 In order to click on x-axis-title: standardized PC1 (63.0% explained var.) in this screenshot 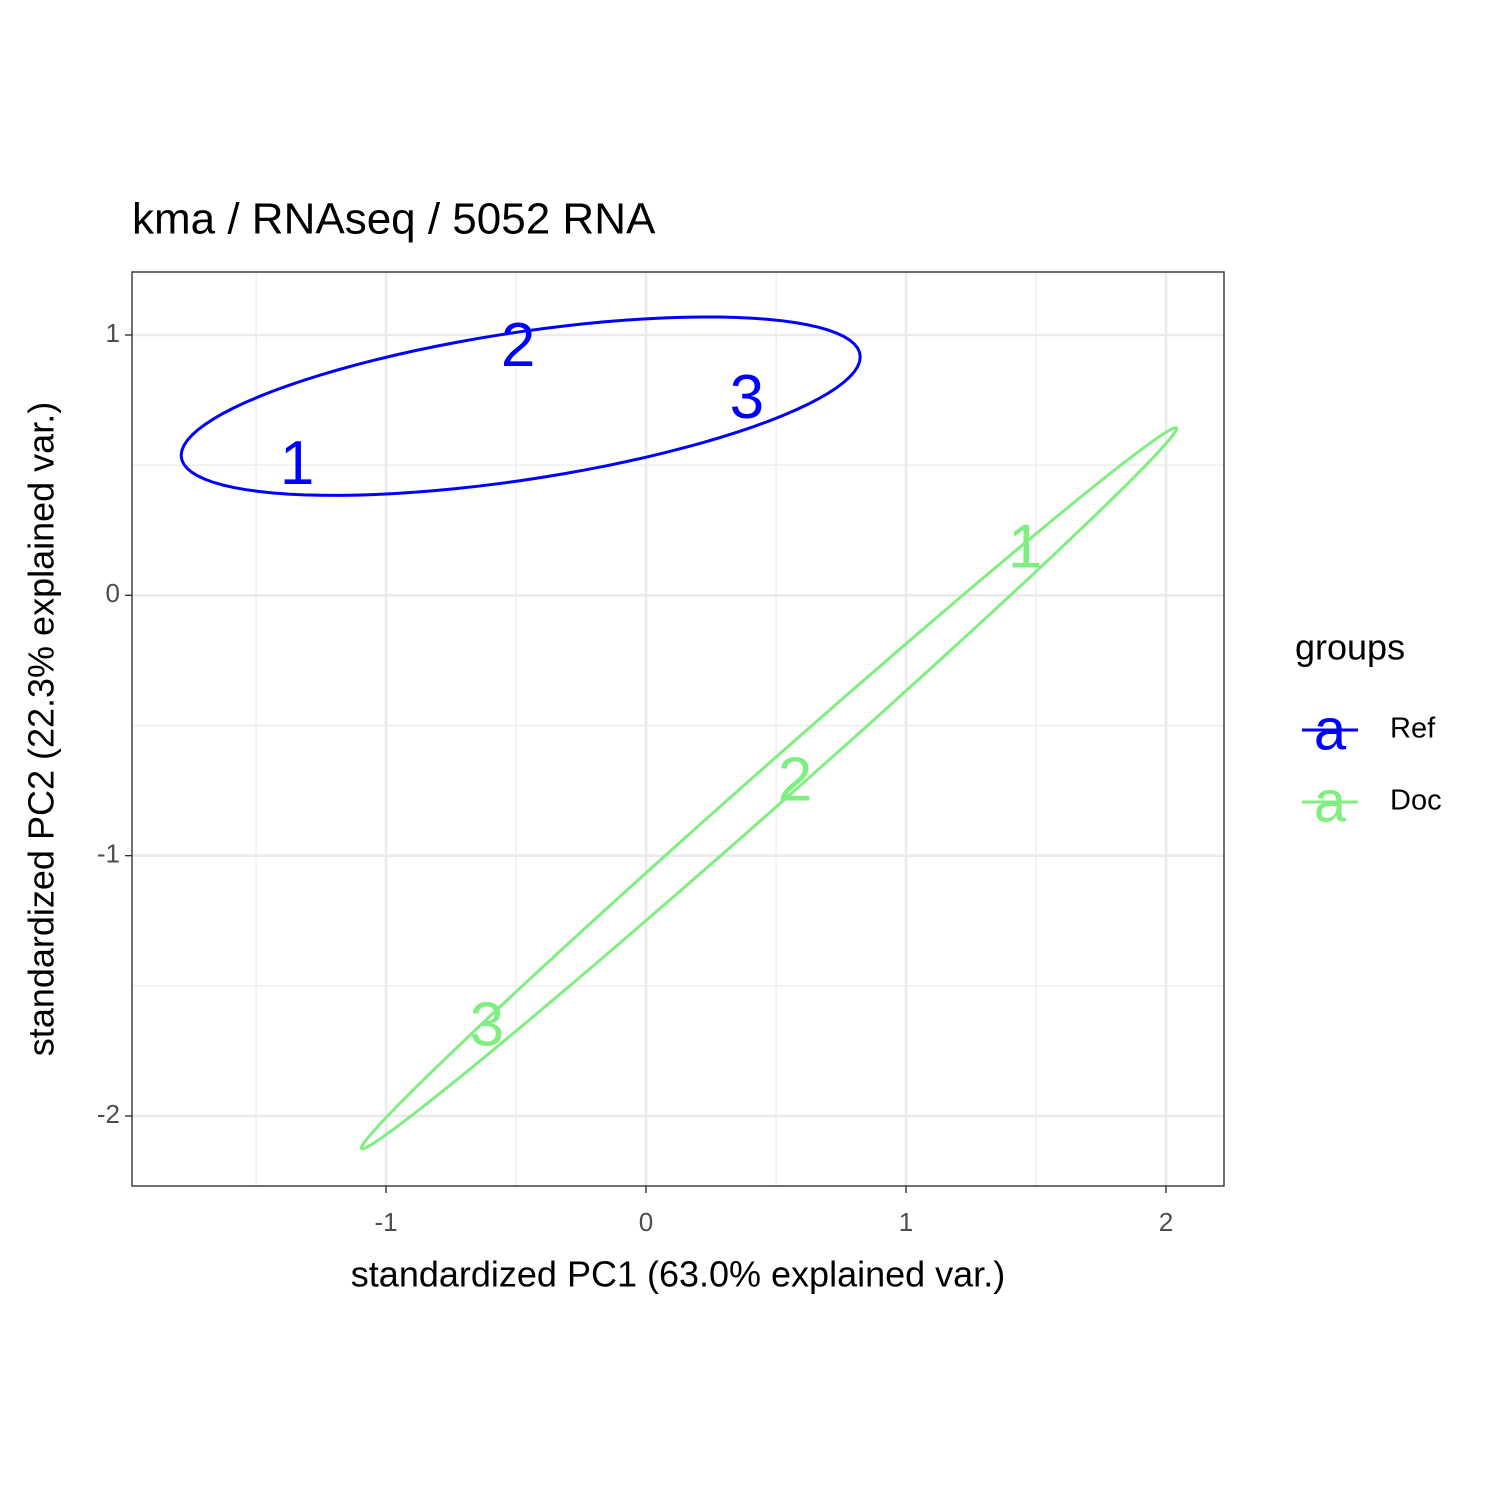, I will do `click(678, 1274)`.